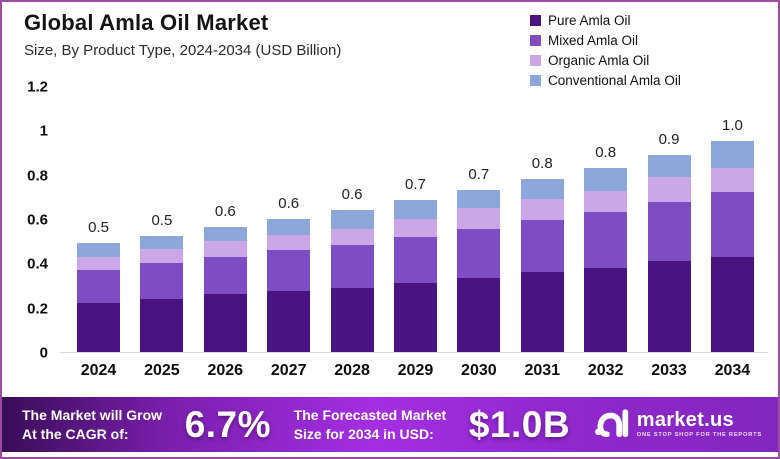 This screenshot has height=459, width=780. I want to click on bar-value-label: 1.0, so click(732, 126).